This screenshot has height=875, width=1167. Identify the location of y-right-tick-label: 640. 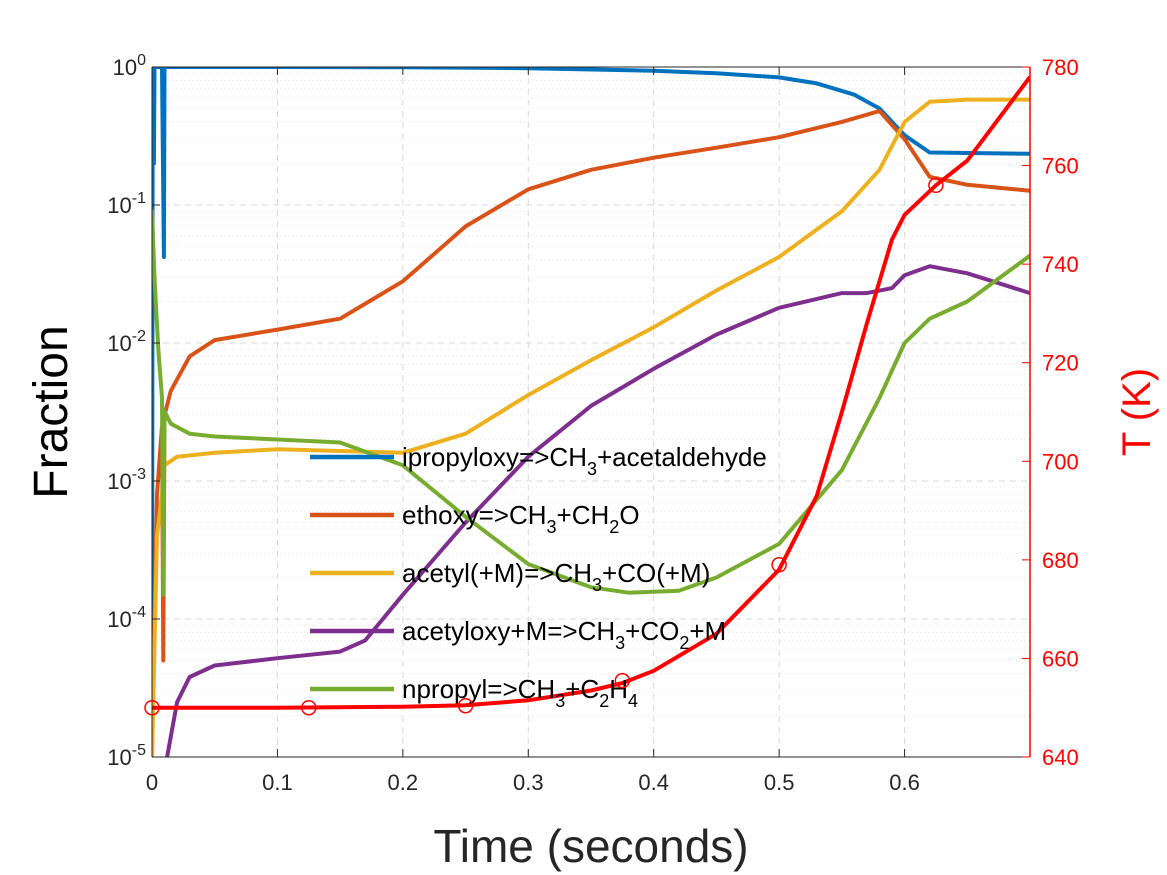
(1060, 757).